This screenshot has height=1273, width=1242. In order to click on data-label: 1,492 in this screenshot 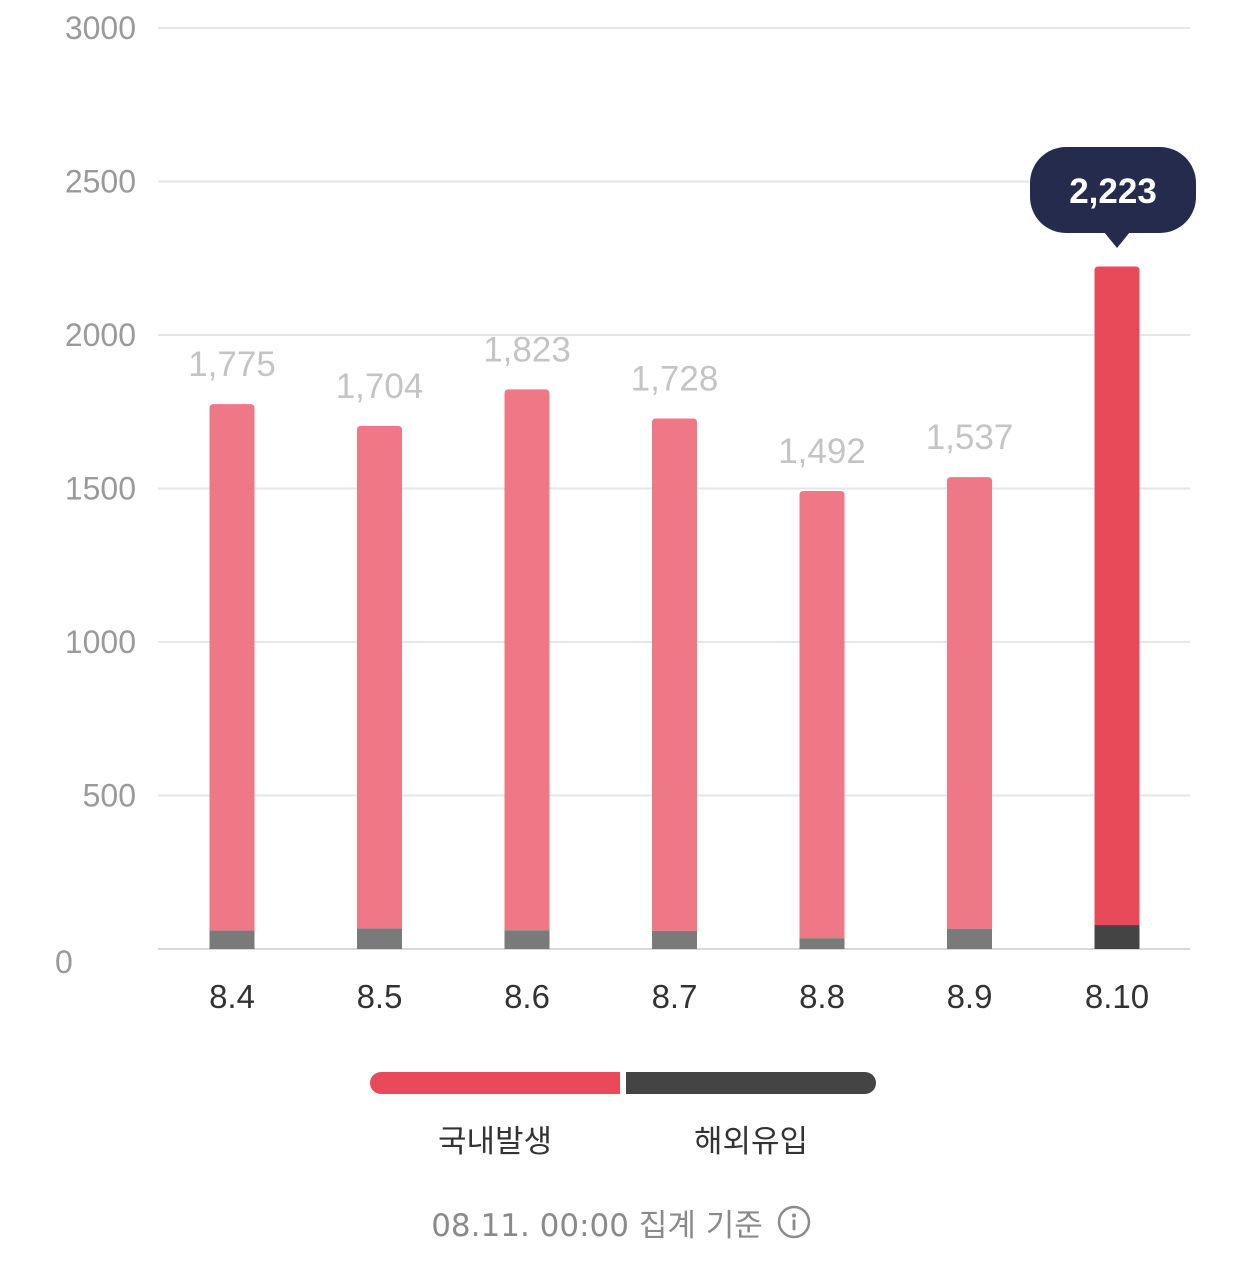, I will do `click(822, 451)`.